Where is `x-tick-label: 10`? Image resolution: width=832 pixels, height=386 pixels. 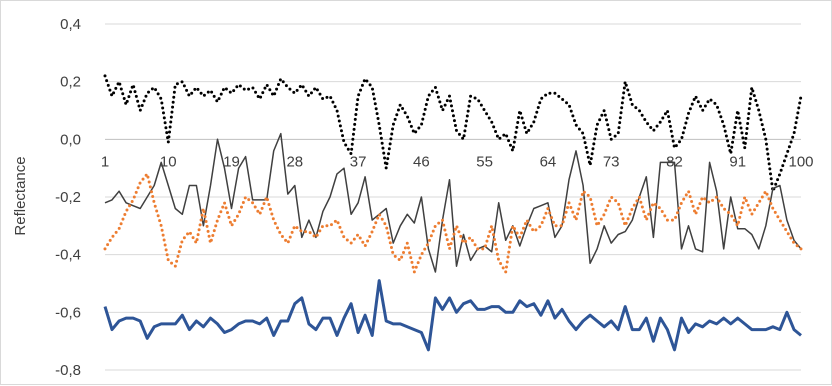
x-tick-label: 10 is located at coordinates (168, 161).